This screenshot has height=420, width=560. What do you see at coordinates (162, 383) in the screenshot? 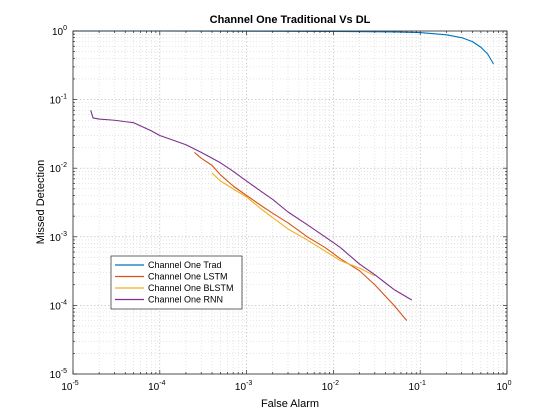
I see `x-tick-exponent: -4` at bounding box center [162, 383].